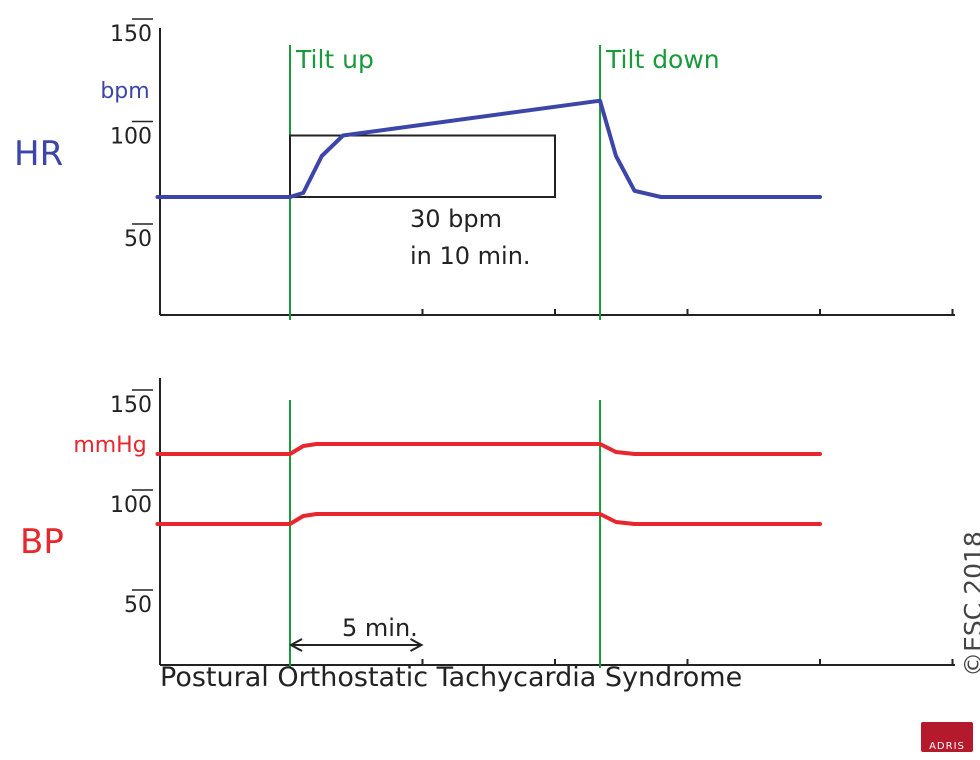  I want to click on series-line-hr, so click(488, 148).